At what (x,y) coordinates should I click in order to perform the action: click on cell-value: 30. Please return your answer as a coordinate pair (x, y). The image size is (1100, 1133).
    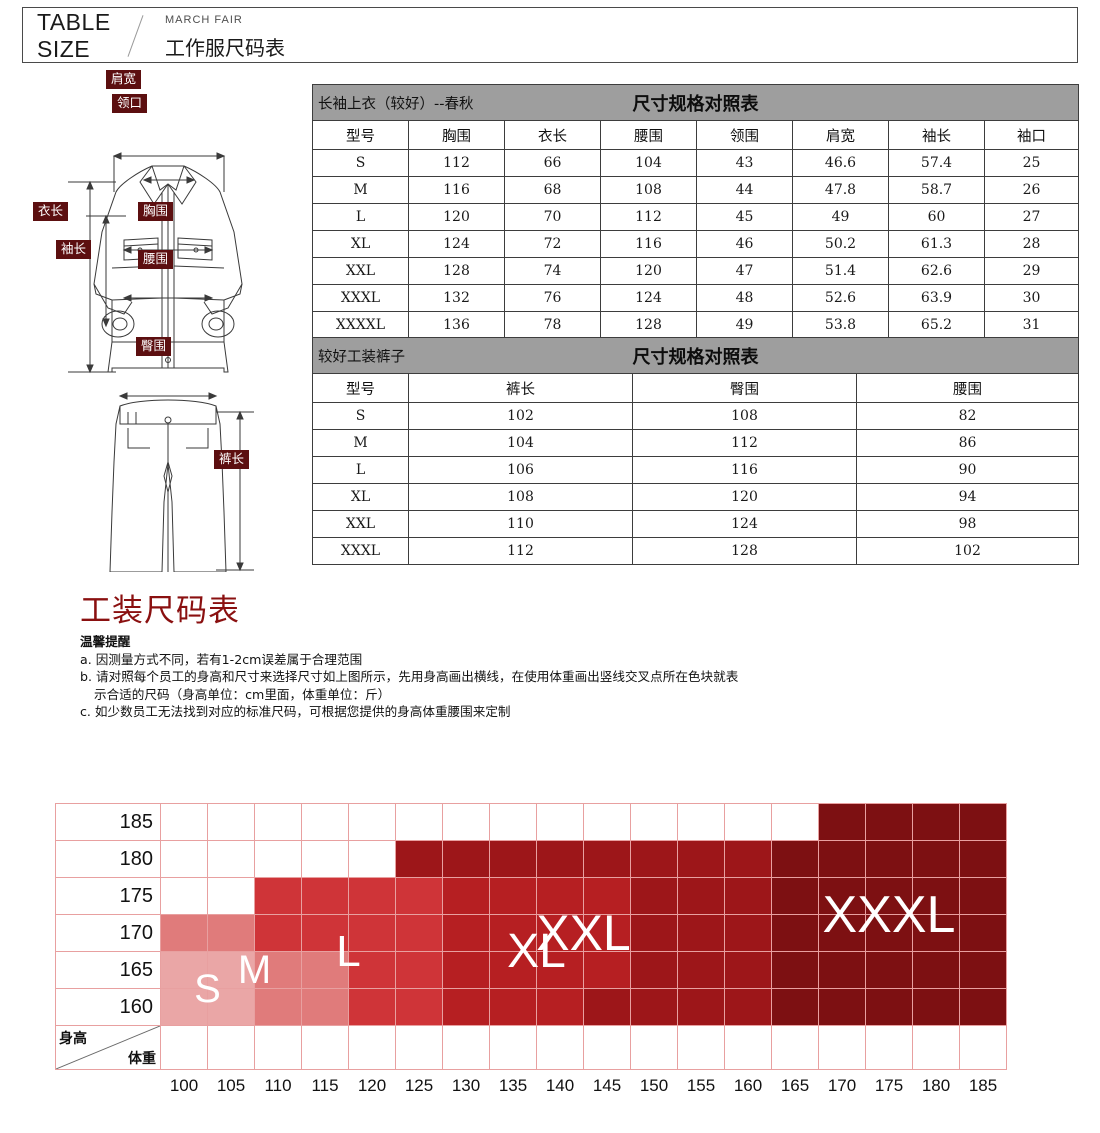
    Looking at the image, I should click on (1031, 298).